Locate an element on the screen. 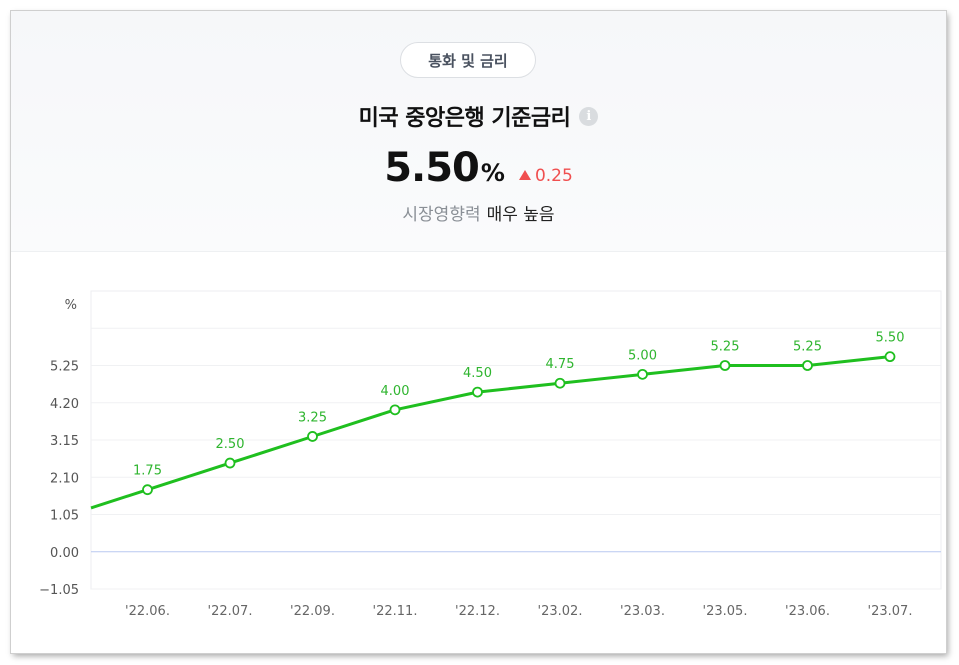 The width and height of the screenshot is (959, 665). rate-change-value: 0.25 is located at coordinates (553, 176).